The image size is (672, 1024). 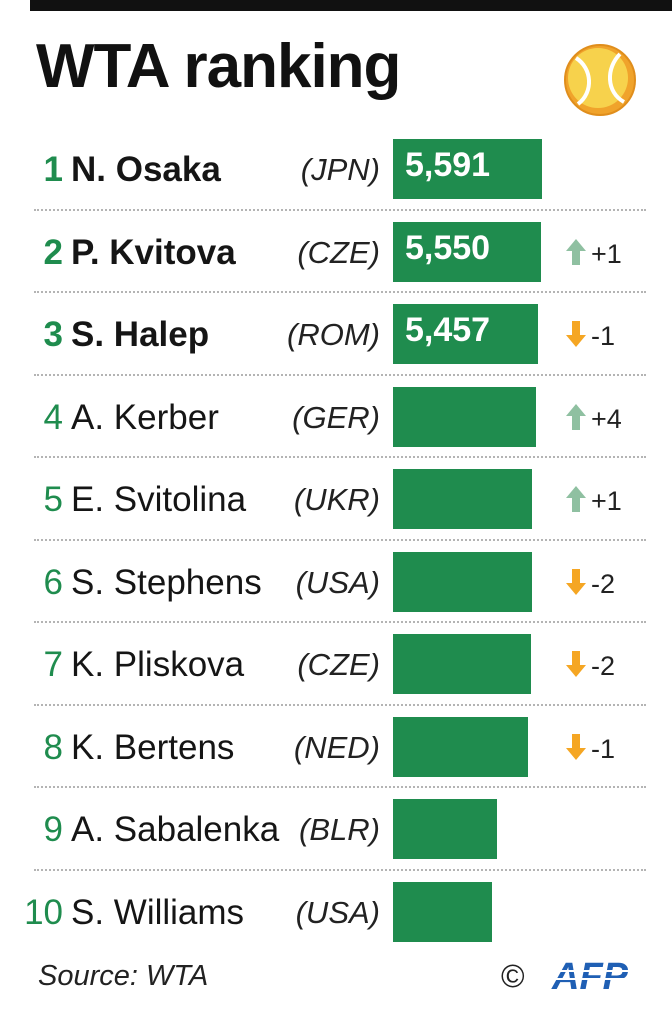 What do you see at coordinates (448, 247) in the screenshot?
I see `points-label: 5,550` at bounding box center [448, 247].